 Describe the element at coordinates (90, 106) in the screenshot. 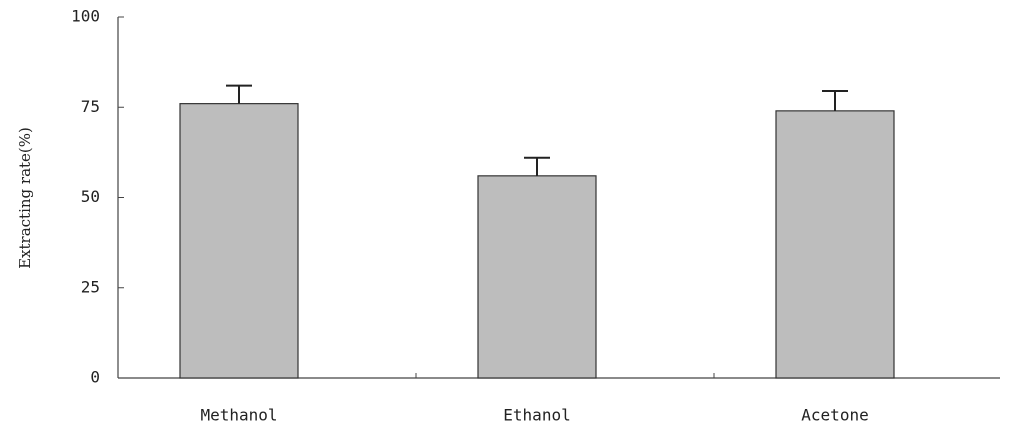

I see `y-tick-label: 75` at that location.